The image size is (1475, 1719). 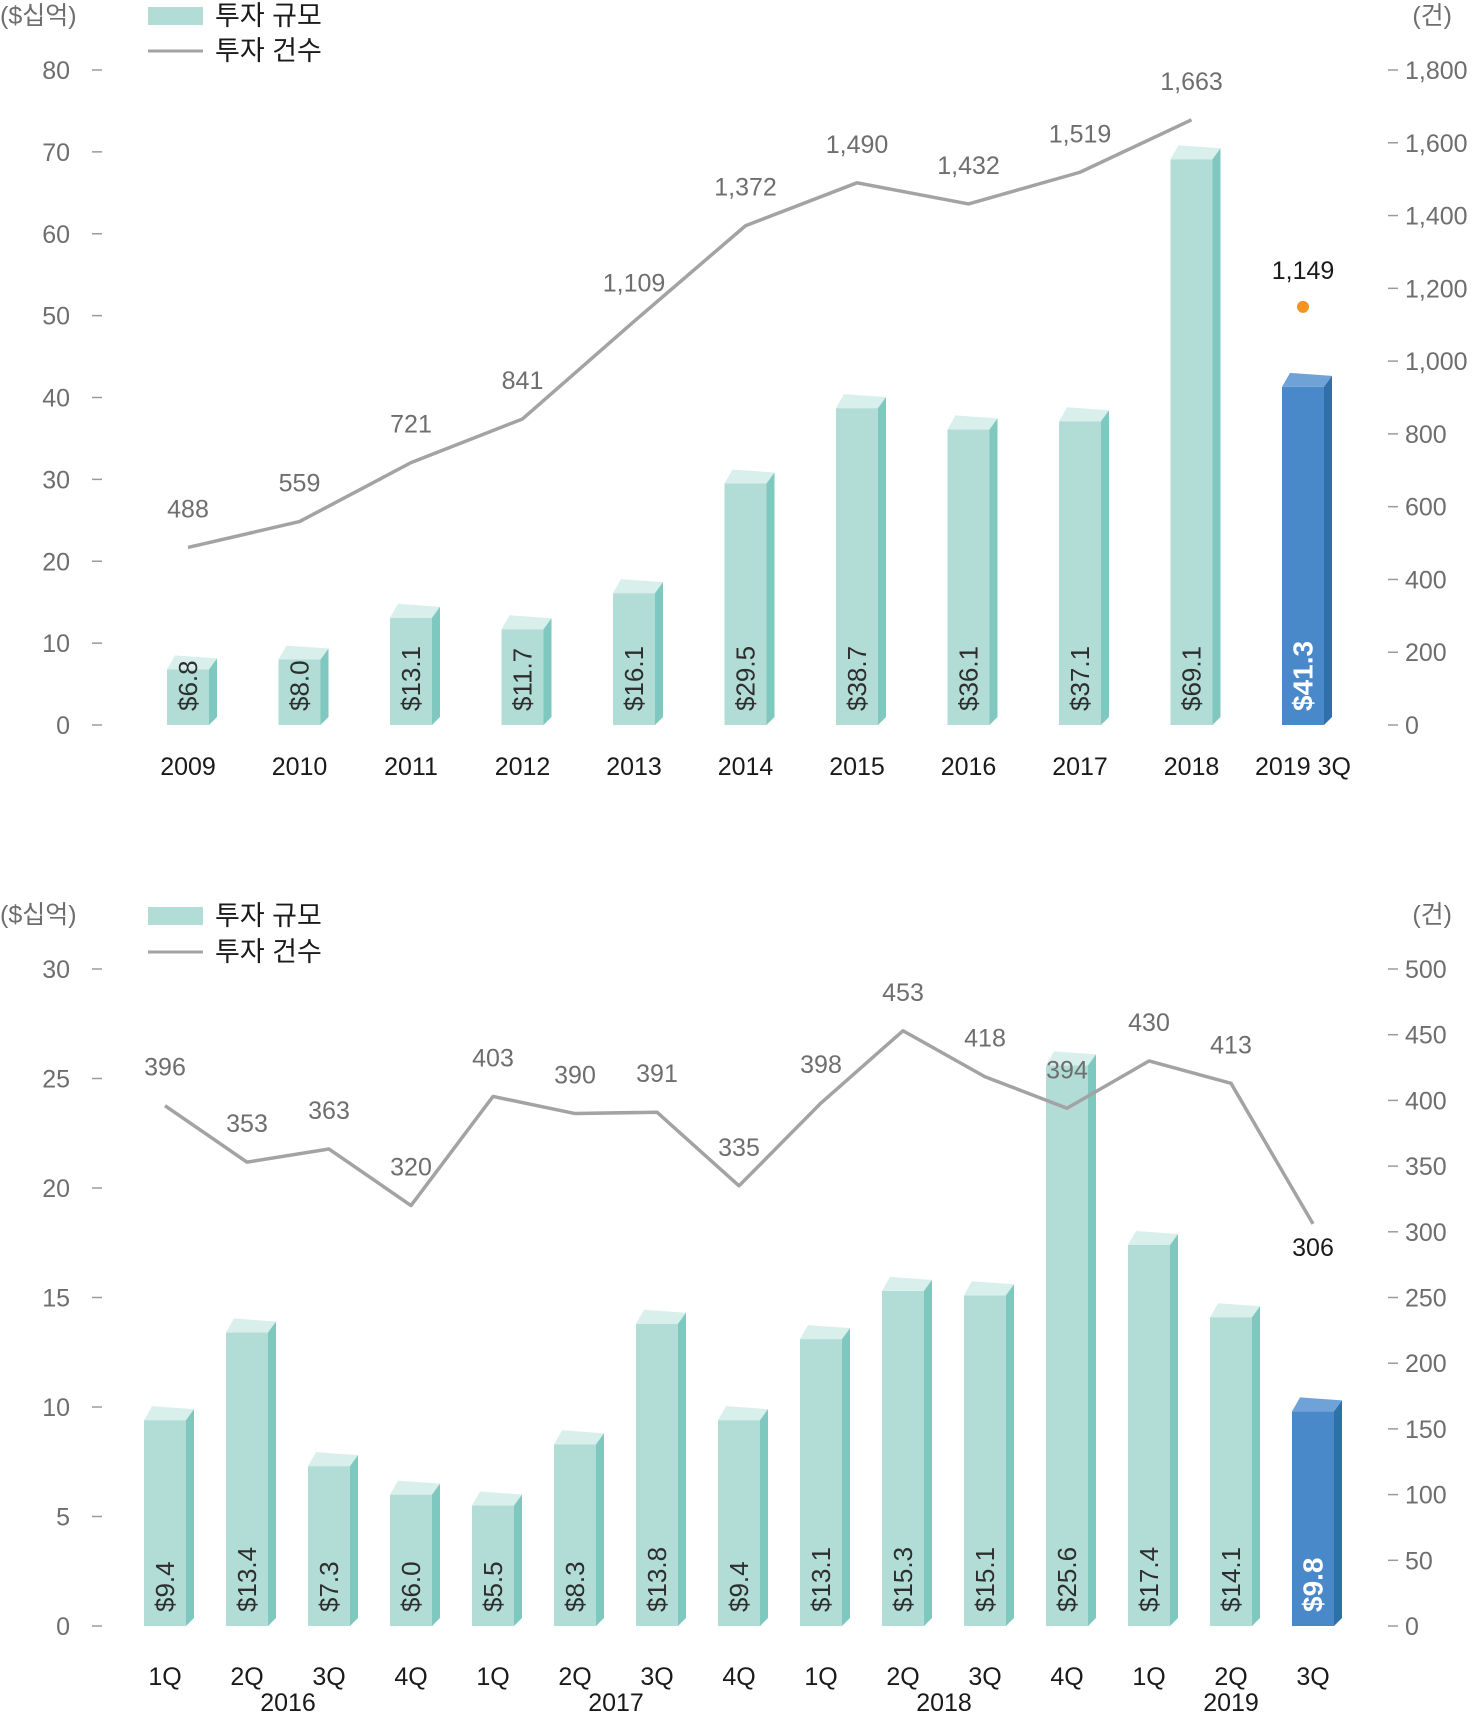 I want to click on deal-count-label: 453, so click(x=903, y=993).